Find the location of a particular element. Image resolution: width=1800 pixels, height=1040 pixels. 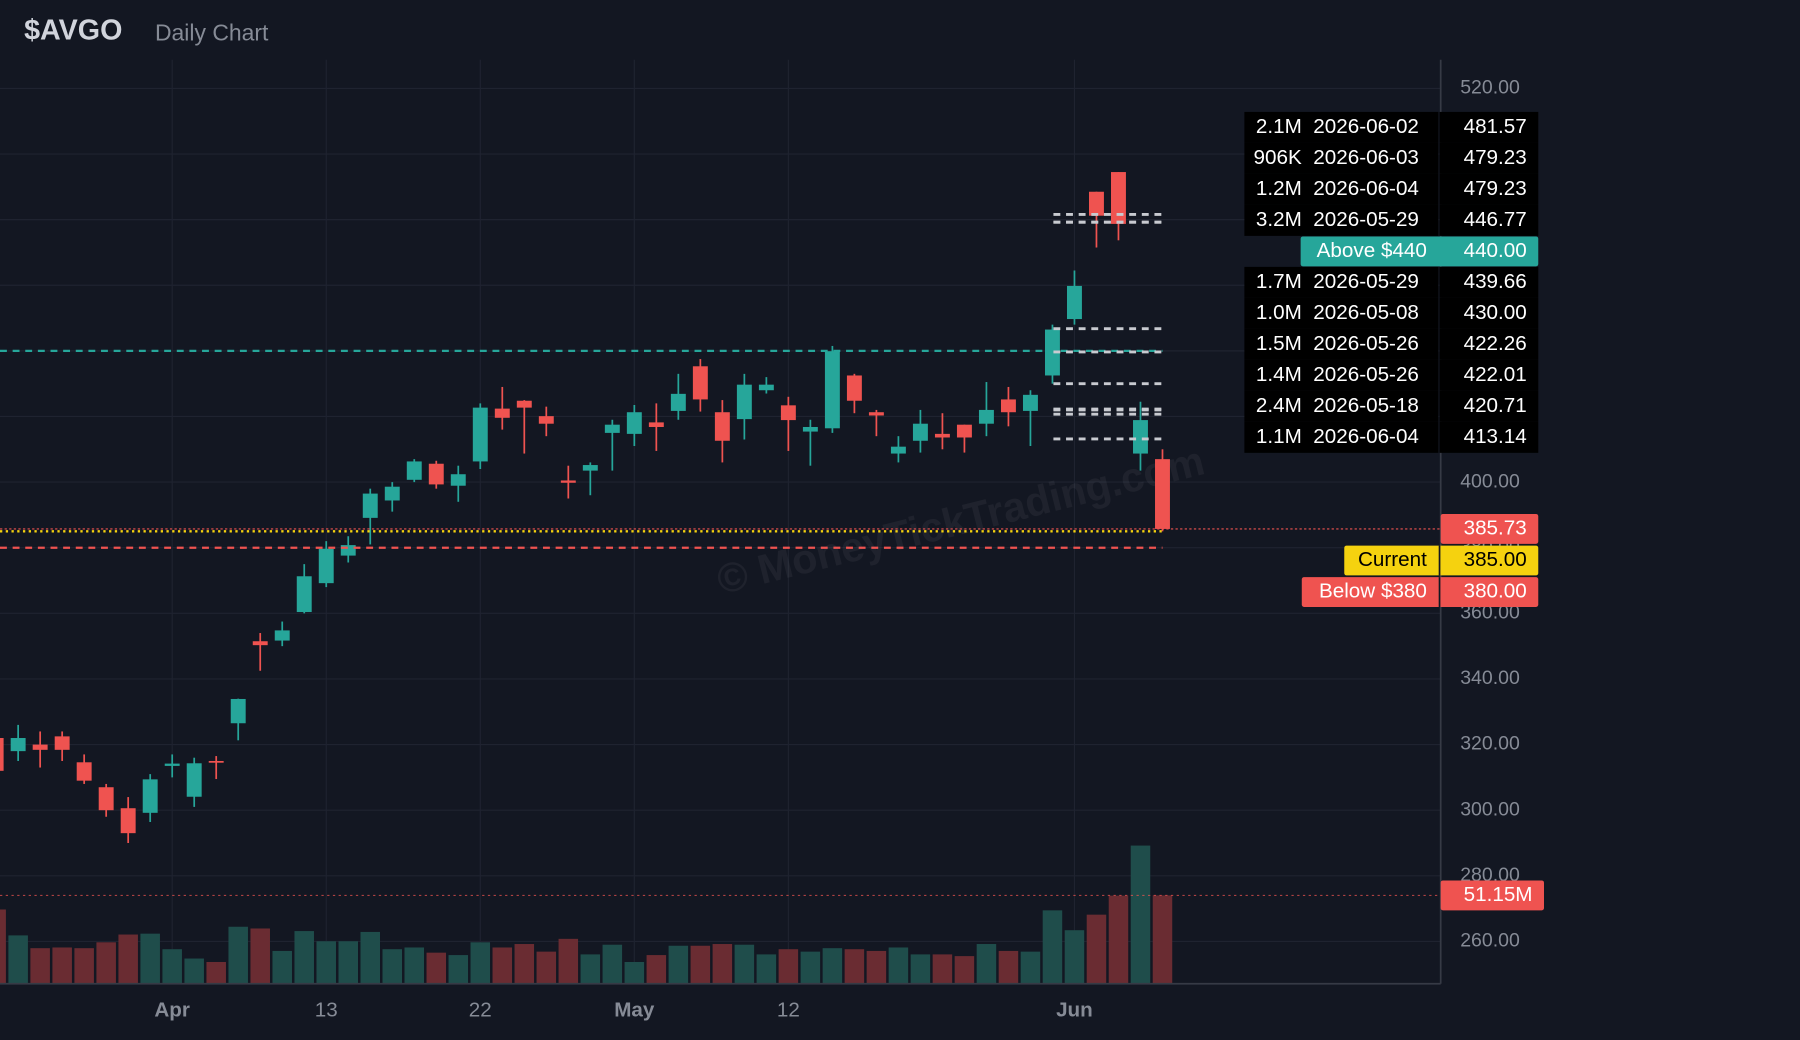

alert-price: 380.00 is located at coordinates (1495, 591).